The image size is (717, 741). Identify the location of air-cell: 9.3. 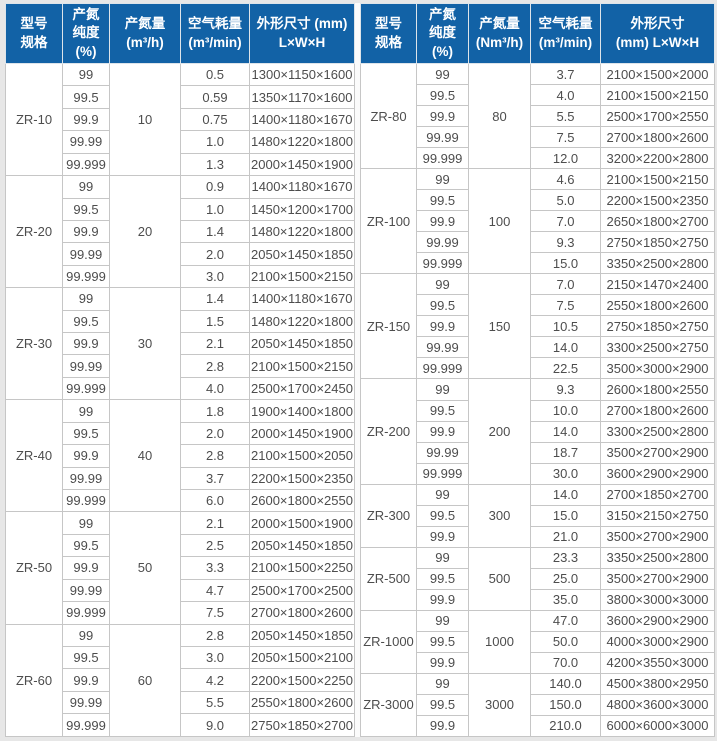
(565, 389).